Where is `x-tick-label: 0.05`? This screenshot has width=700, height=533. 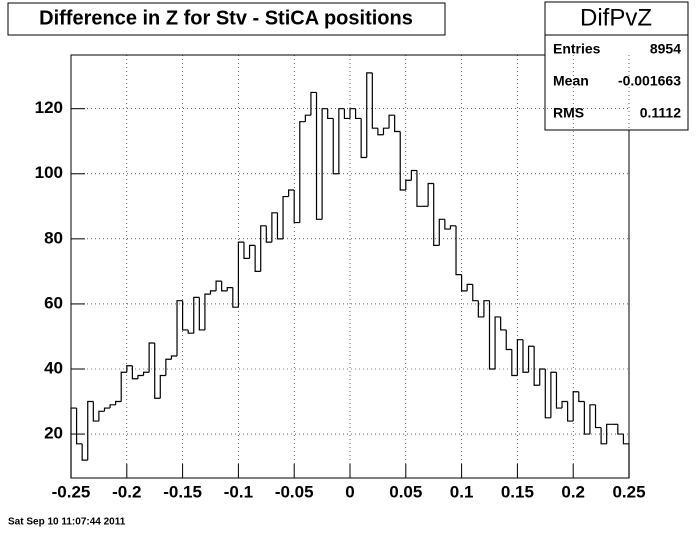
x-tick-label: 0.05 is located at coordinates (405, 491).